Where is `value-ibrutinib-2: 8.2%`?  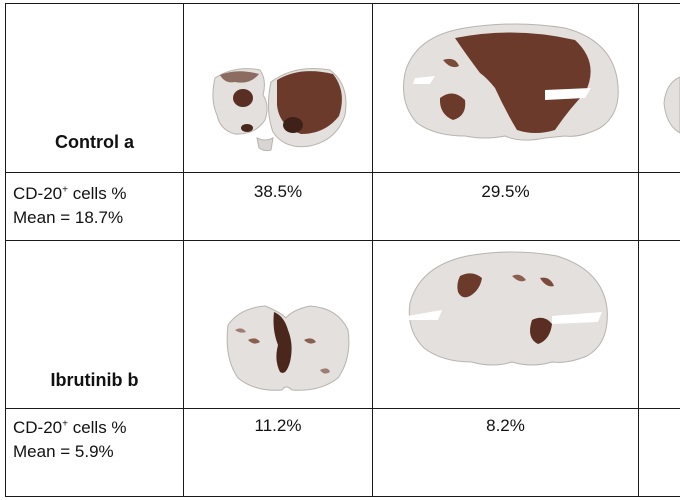
value-ibrutinib-2: 8.2% is located at coordinates (505, 425).